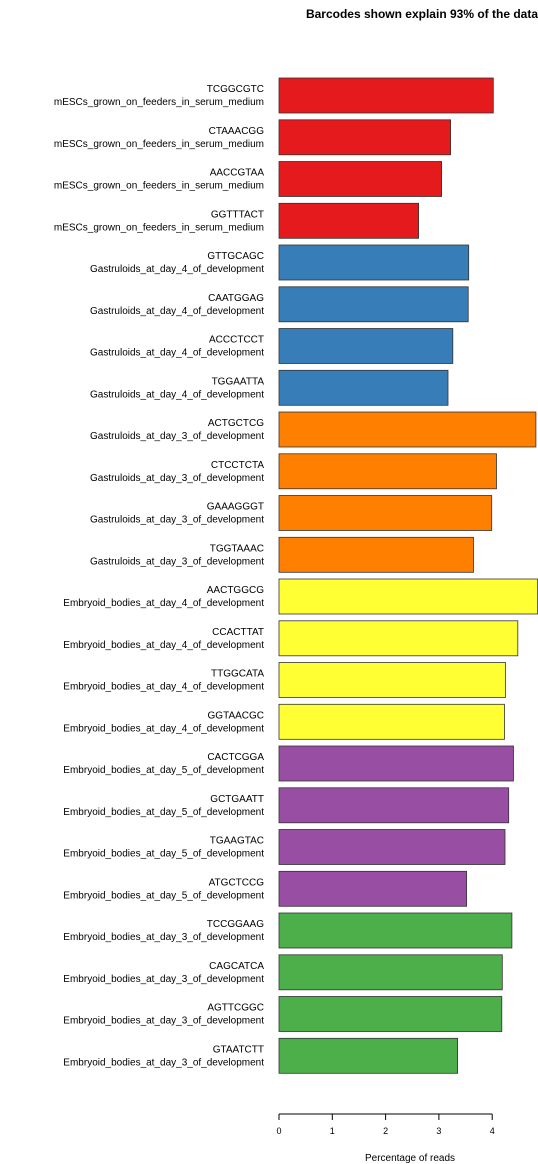 This screenshot has height=1164, width=538. What do you see at coordinates (235, 590) in the screenshot?
I see `bar-barcode-label: AACTGGCG` at bounding box center [235, 590].